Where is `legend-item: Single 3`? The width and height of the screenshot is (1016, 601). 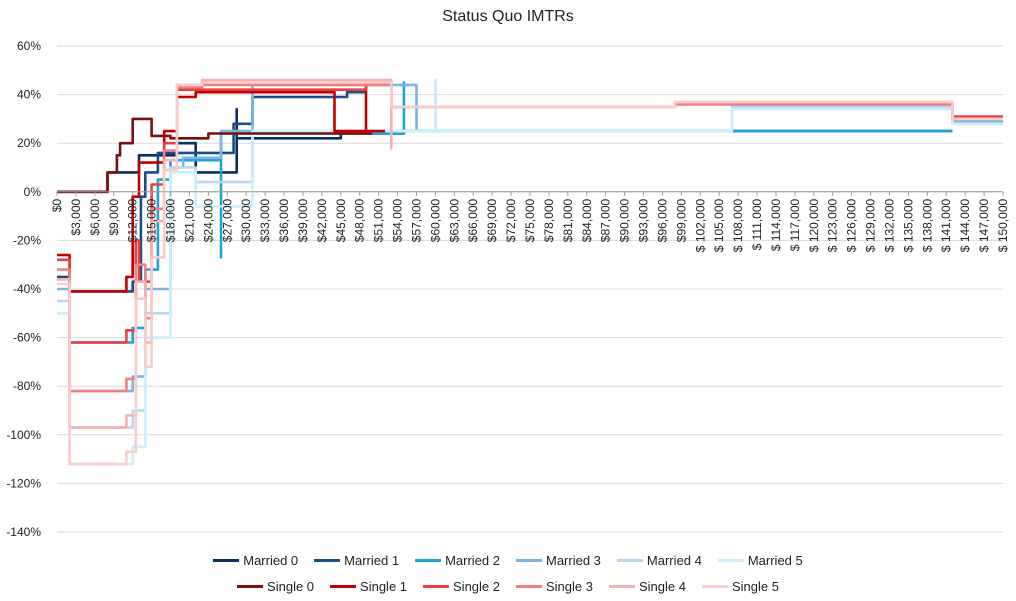 legend-item: Single 3 is located at coordinates (554, 586).